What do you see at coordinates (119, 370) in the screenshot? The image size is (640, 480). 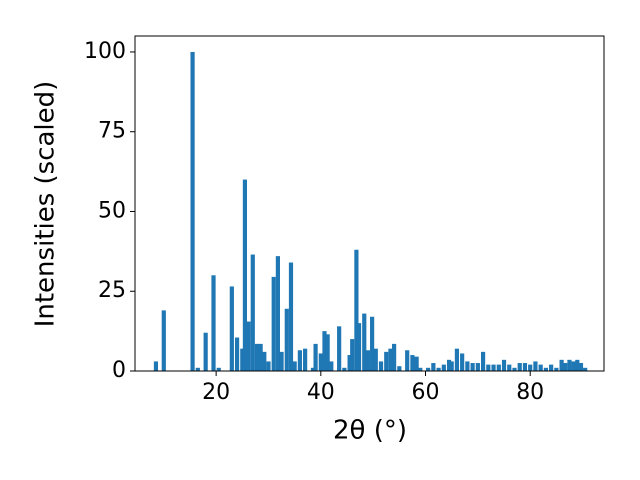 I see `y-tick-label: 0` at bounding box center [119, 370].